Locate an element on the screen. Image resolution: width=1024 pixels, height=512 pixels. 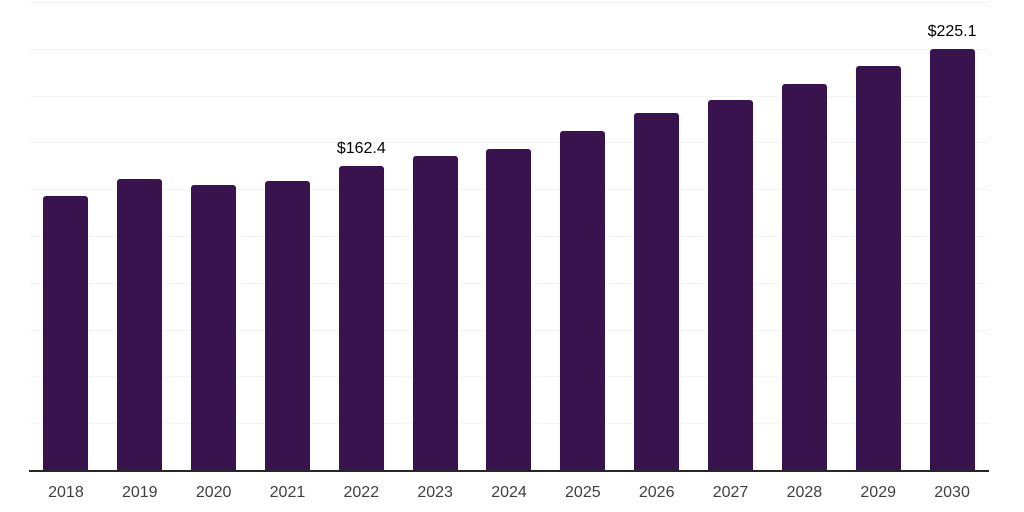
bar-2030 is located at coordinates (952, 259).